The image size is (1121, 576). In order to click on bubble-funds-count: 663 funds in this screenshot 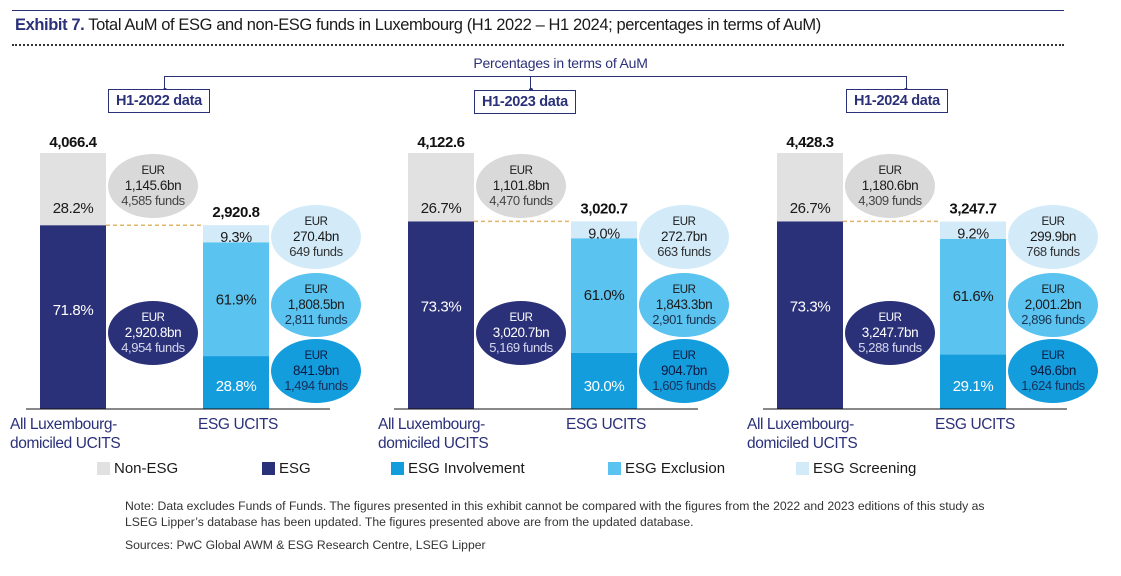, I will do `click(684, 251)`.